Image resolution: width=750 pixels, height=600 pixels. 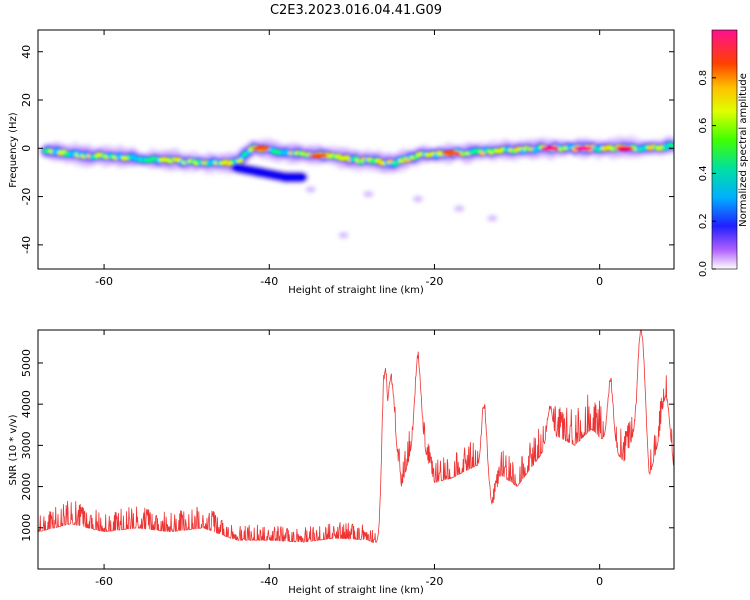 I want to click on spectrogram-ytick-label: -20, so click(x=26, y=197).